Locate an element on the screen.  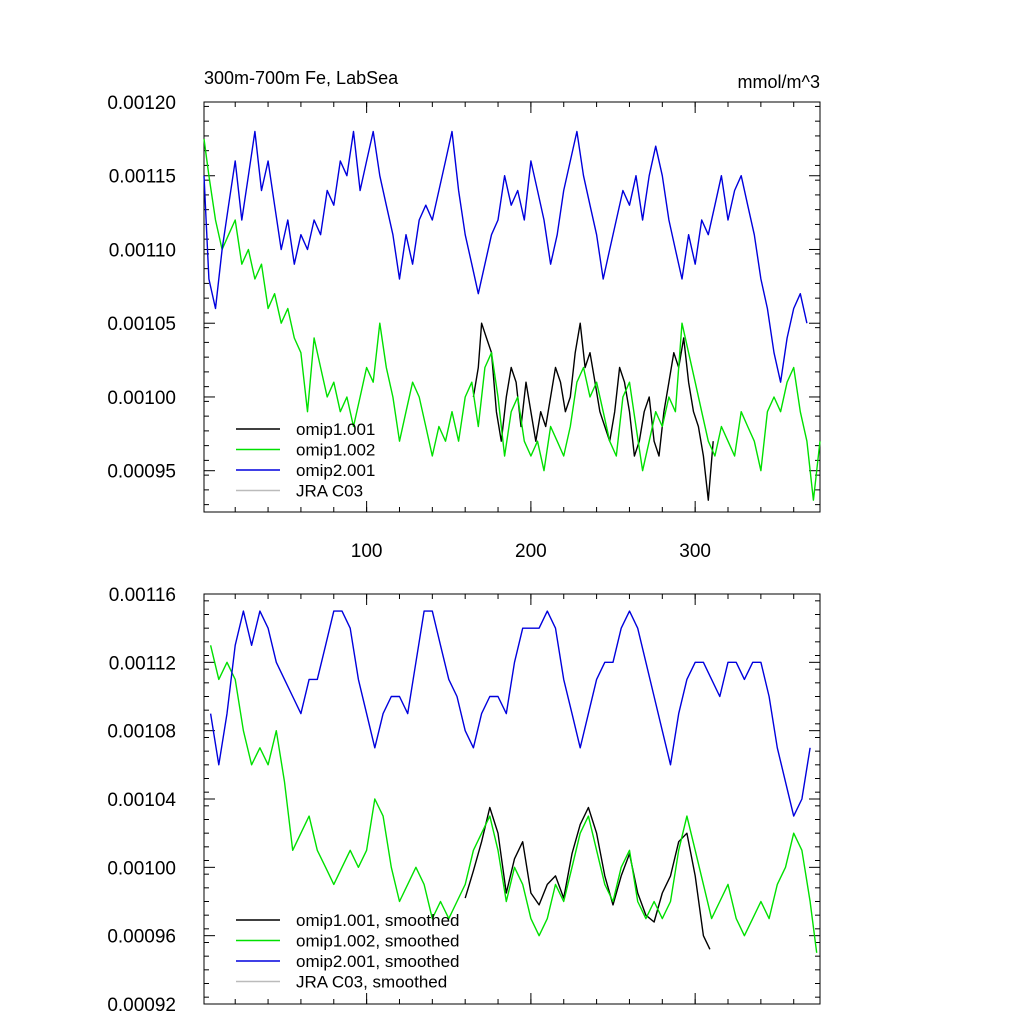
legend-label: omip1.002 is located at coordinates (335, 450).